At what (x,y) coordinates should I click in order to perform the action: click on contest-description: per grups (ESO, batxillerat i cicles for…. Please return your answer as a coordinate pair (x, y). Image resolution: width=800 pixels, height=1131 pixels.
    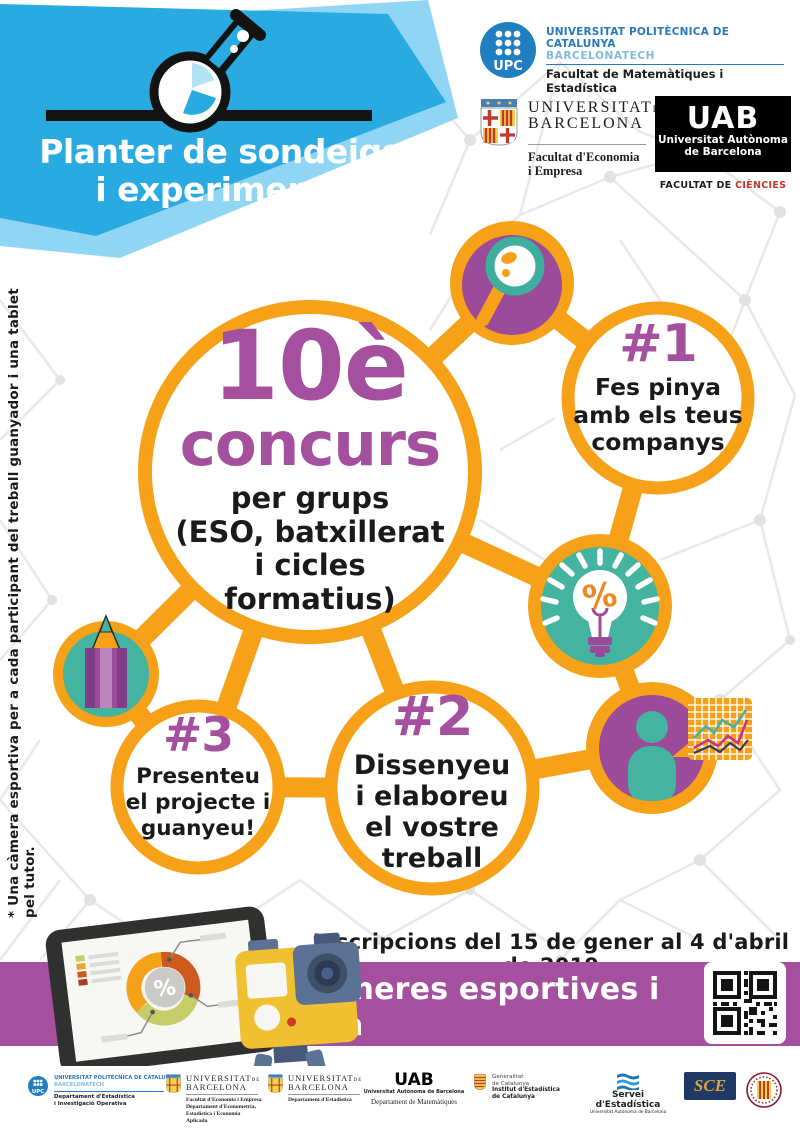
    Looking at the image, I should click on (310, 548).